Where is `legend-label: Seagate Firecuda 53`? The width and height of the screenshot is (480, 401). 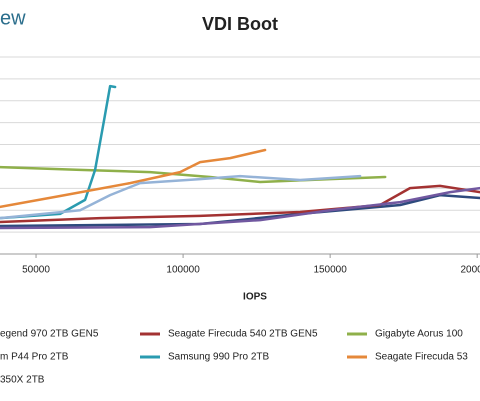 legend-label: Seagate Firecuda 53 is located at coordinates (421, 357).